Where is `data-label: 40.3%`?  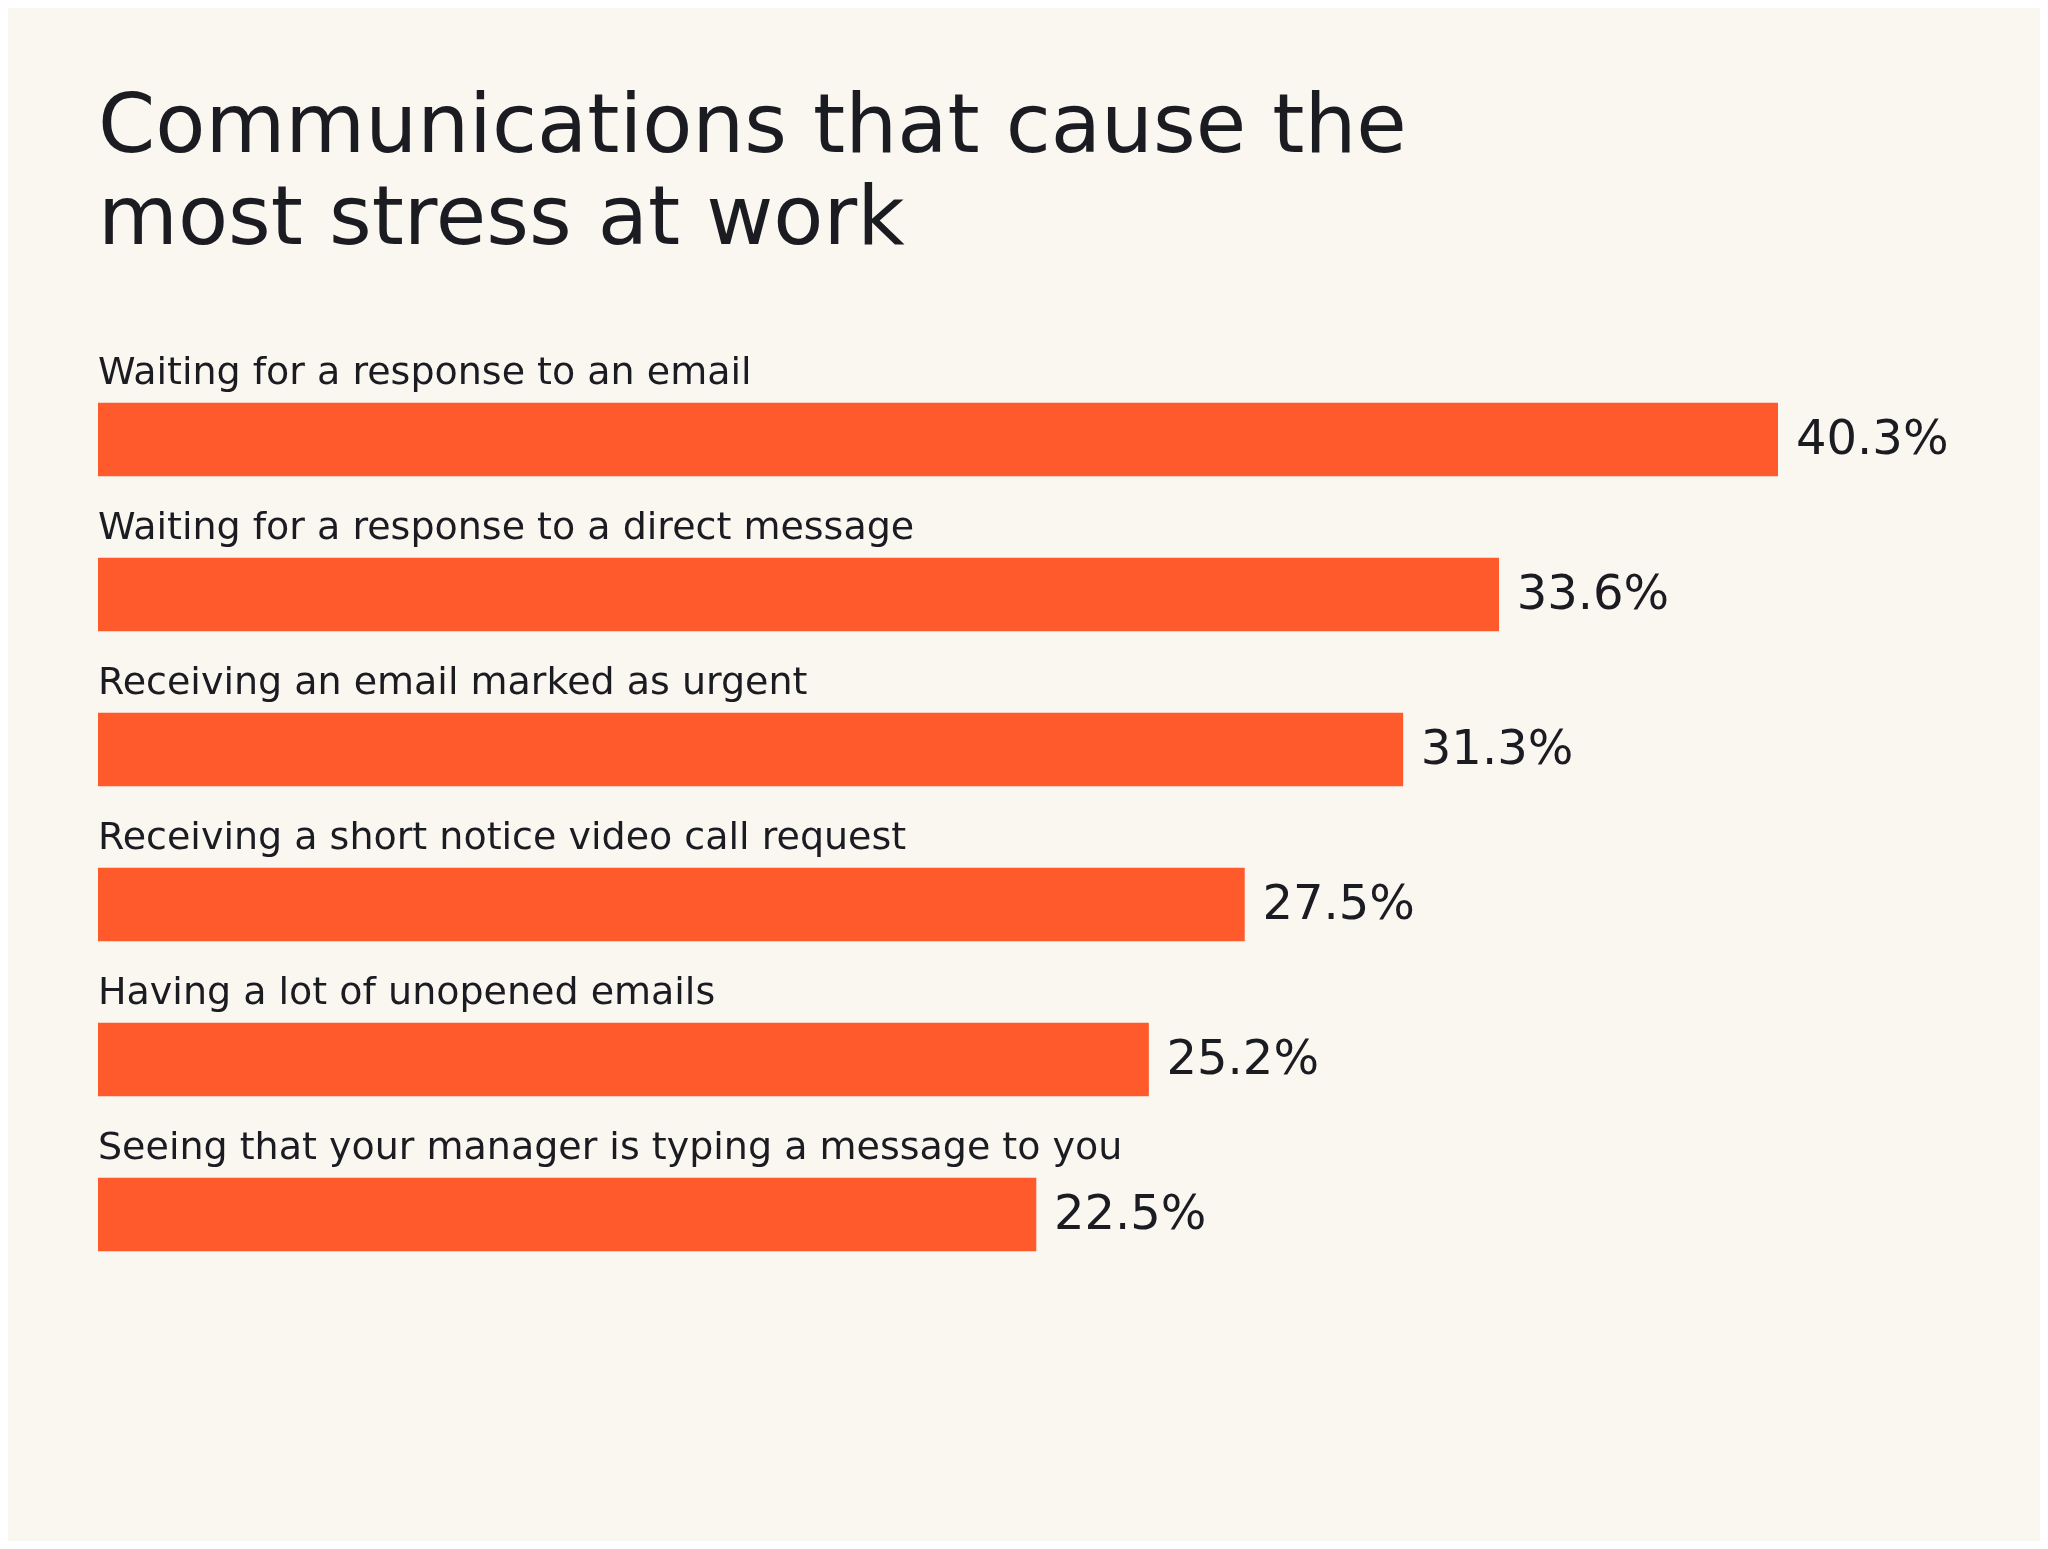 data-label: 40.3% is located at coordinates (1872, 436).